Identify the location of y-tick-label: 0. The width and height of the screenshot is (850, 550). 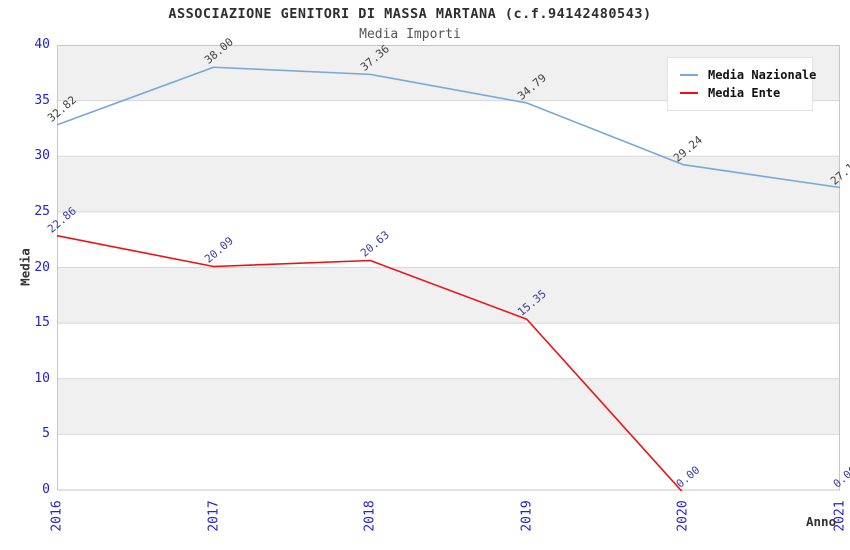
(46, 489).